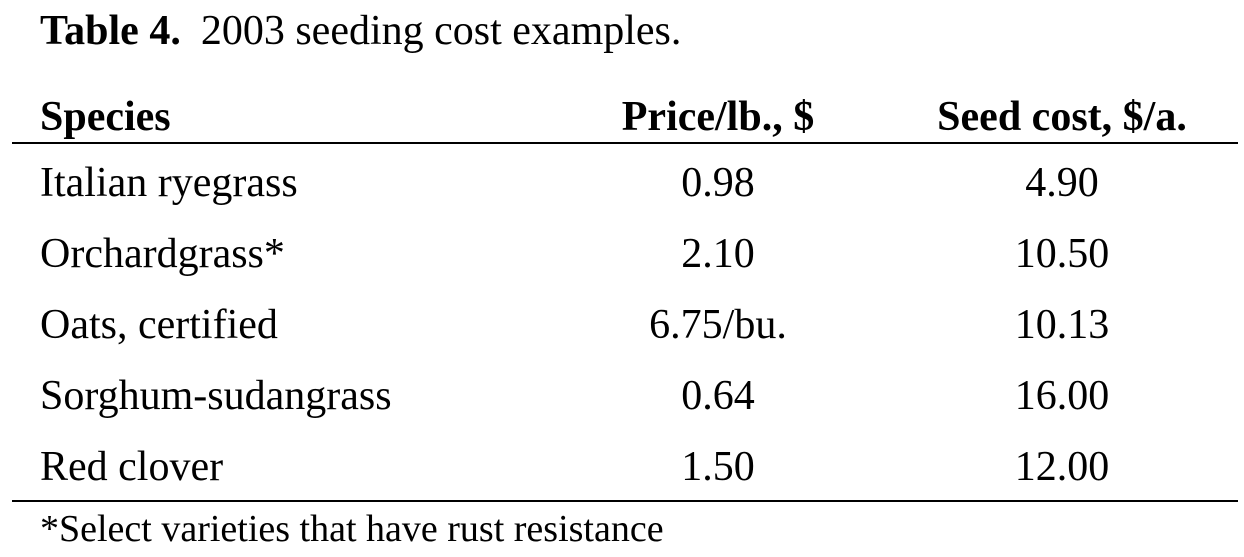 Image resolution: width=1244 pixels, height=557 pixels. I want to click on table-header-row: Species Price/lb., $ Seed cost, $/a., so click(625, 118).